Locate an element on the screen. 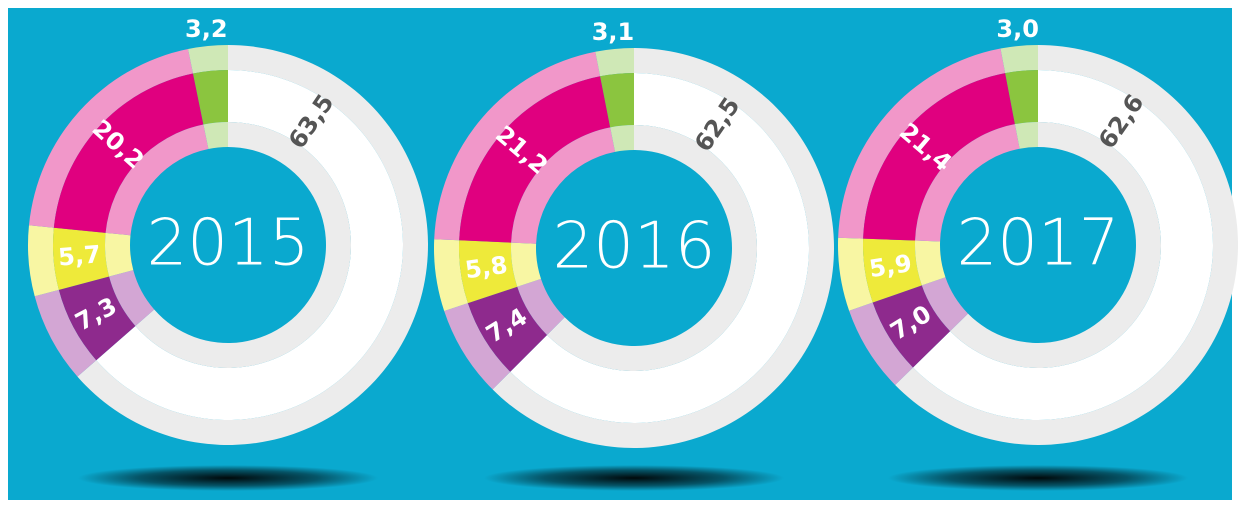 The width and height of the screenshot is (1240, 508). year-title: 2015 is located at coordinates (228, 244).